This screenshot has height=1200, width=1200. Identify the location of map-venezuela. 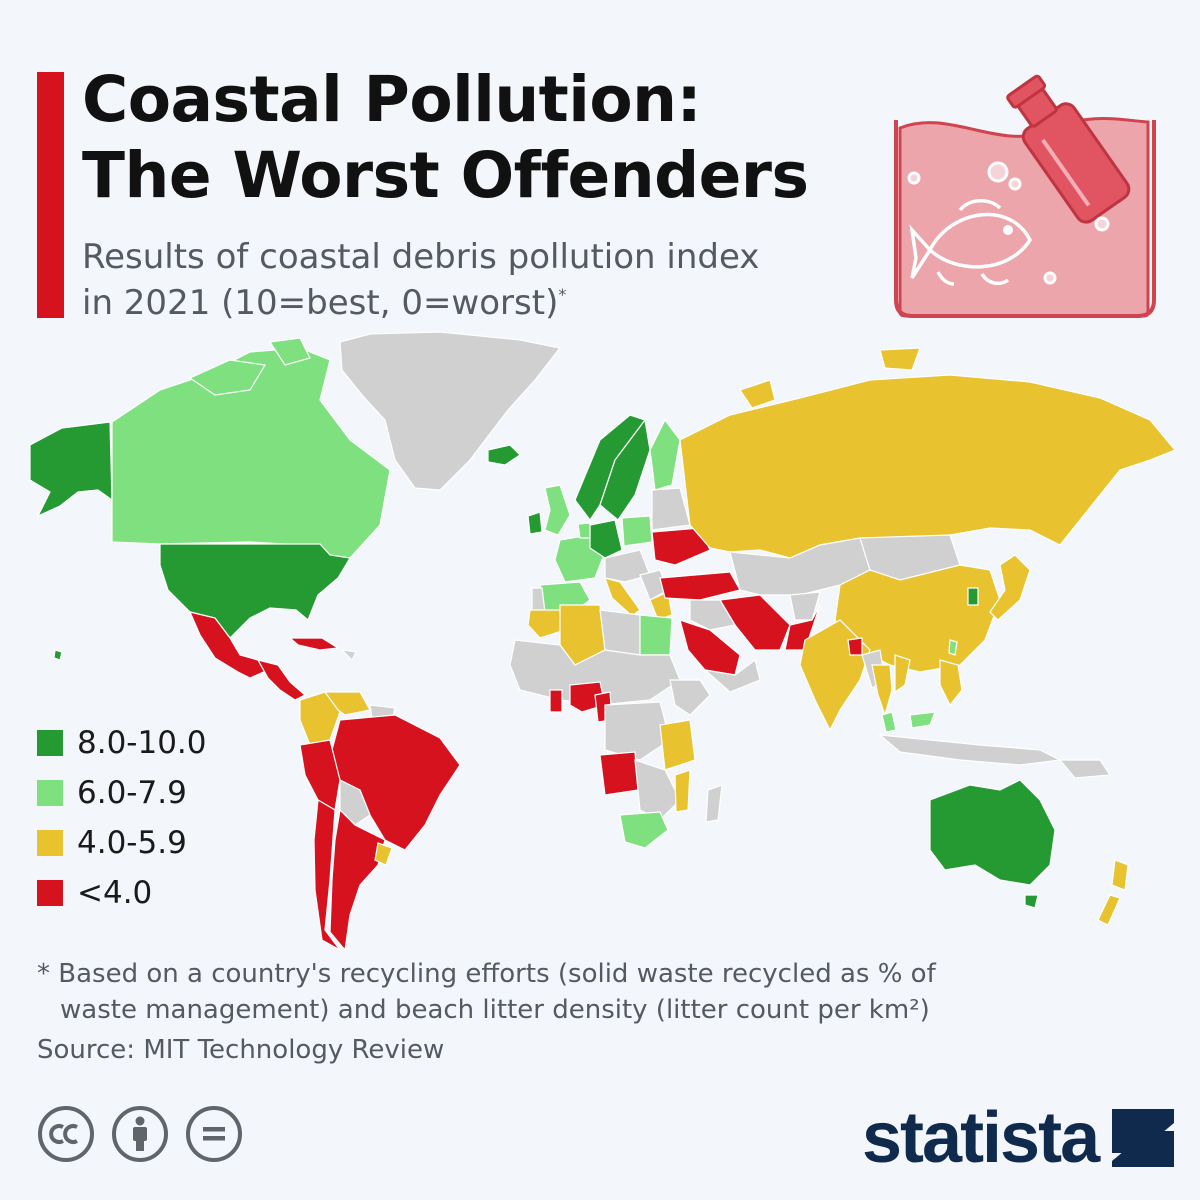
(347, 703).